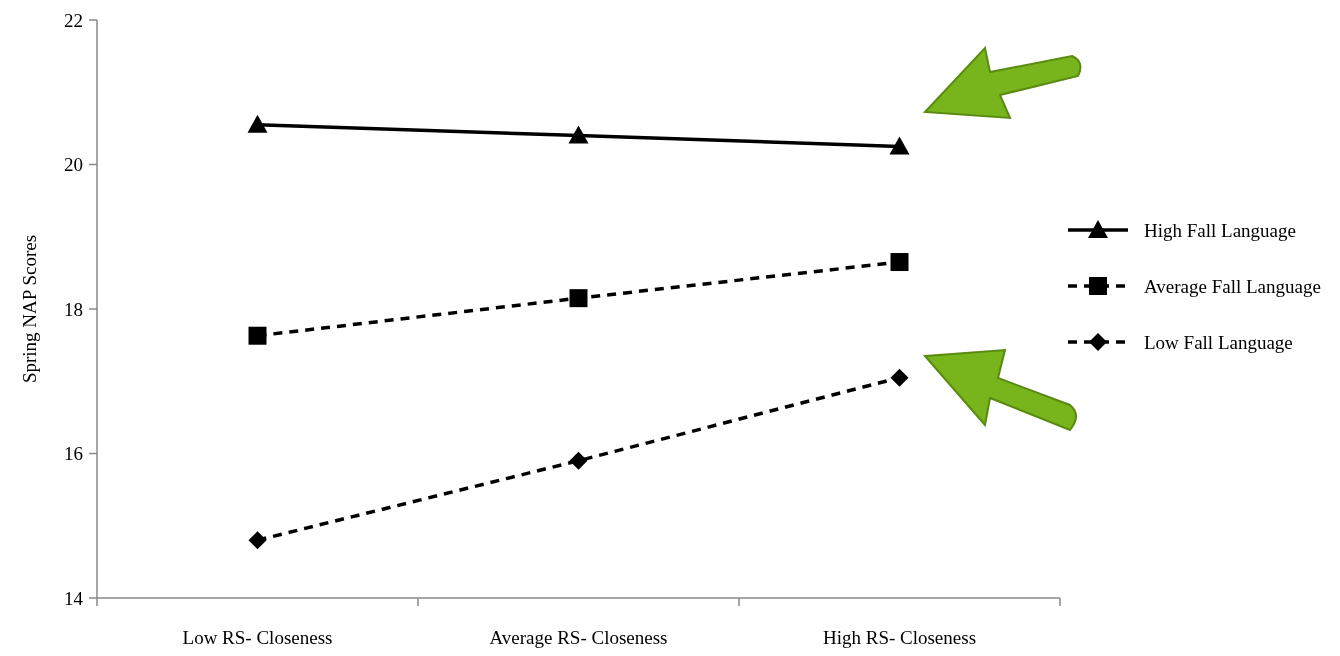 Image resolution: width=1340 pixels, height=656 pixels. I want to click on legend-label: High Fall Language, so click(1220, 230).